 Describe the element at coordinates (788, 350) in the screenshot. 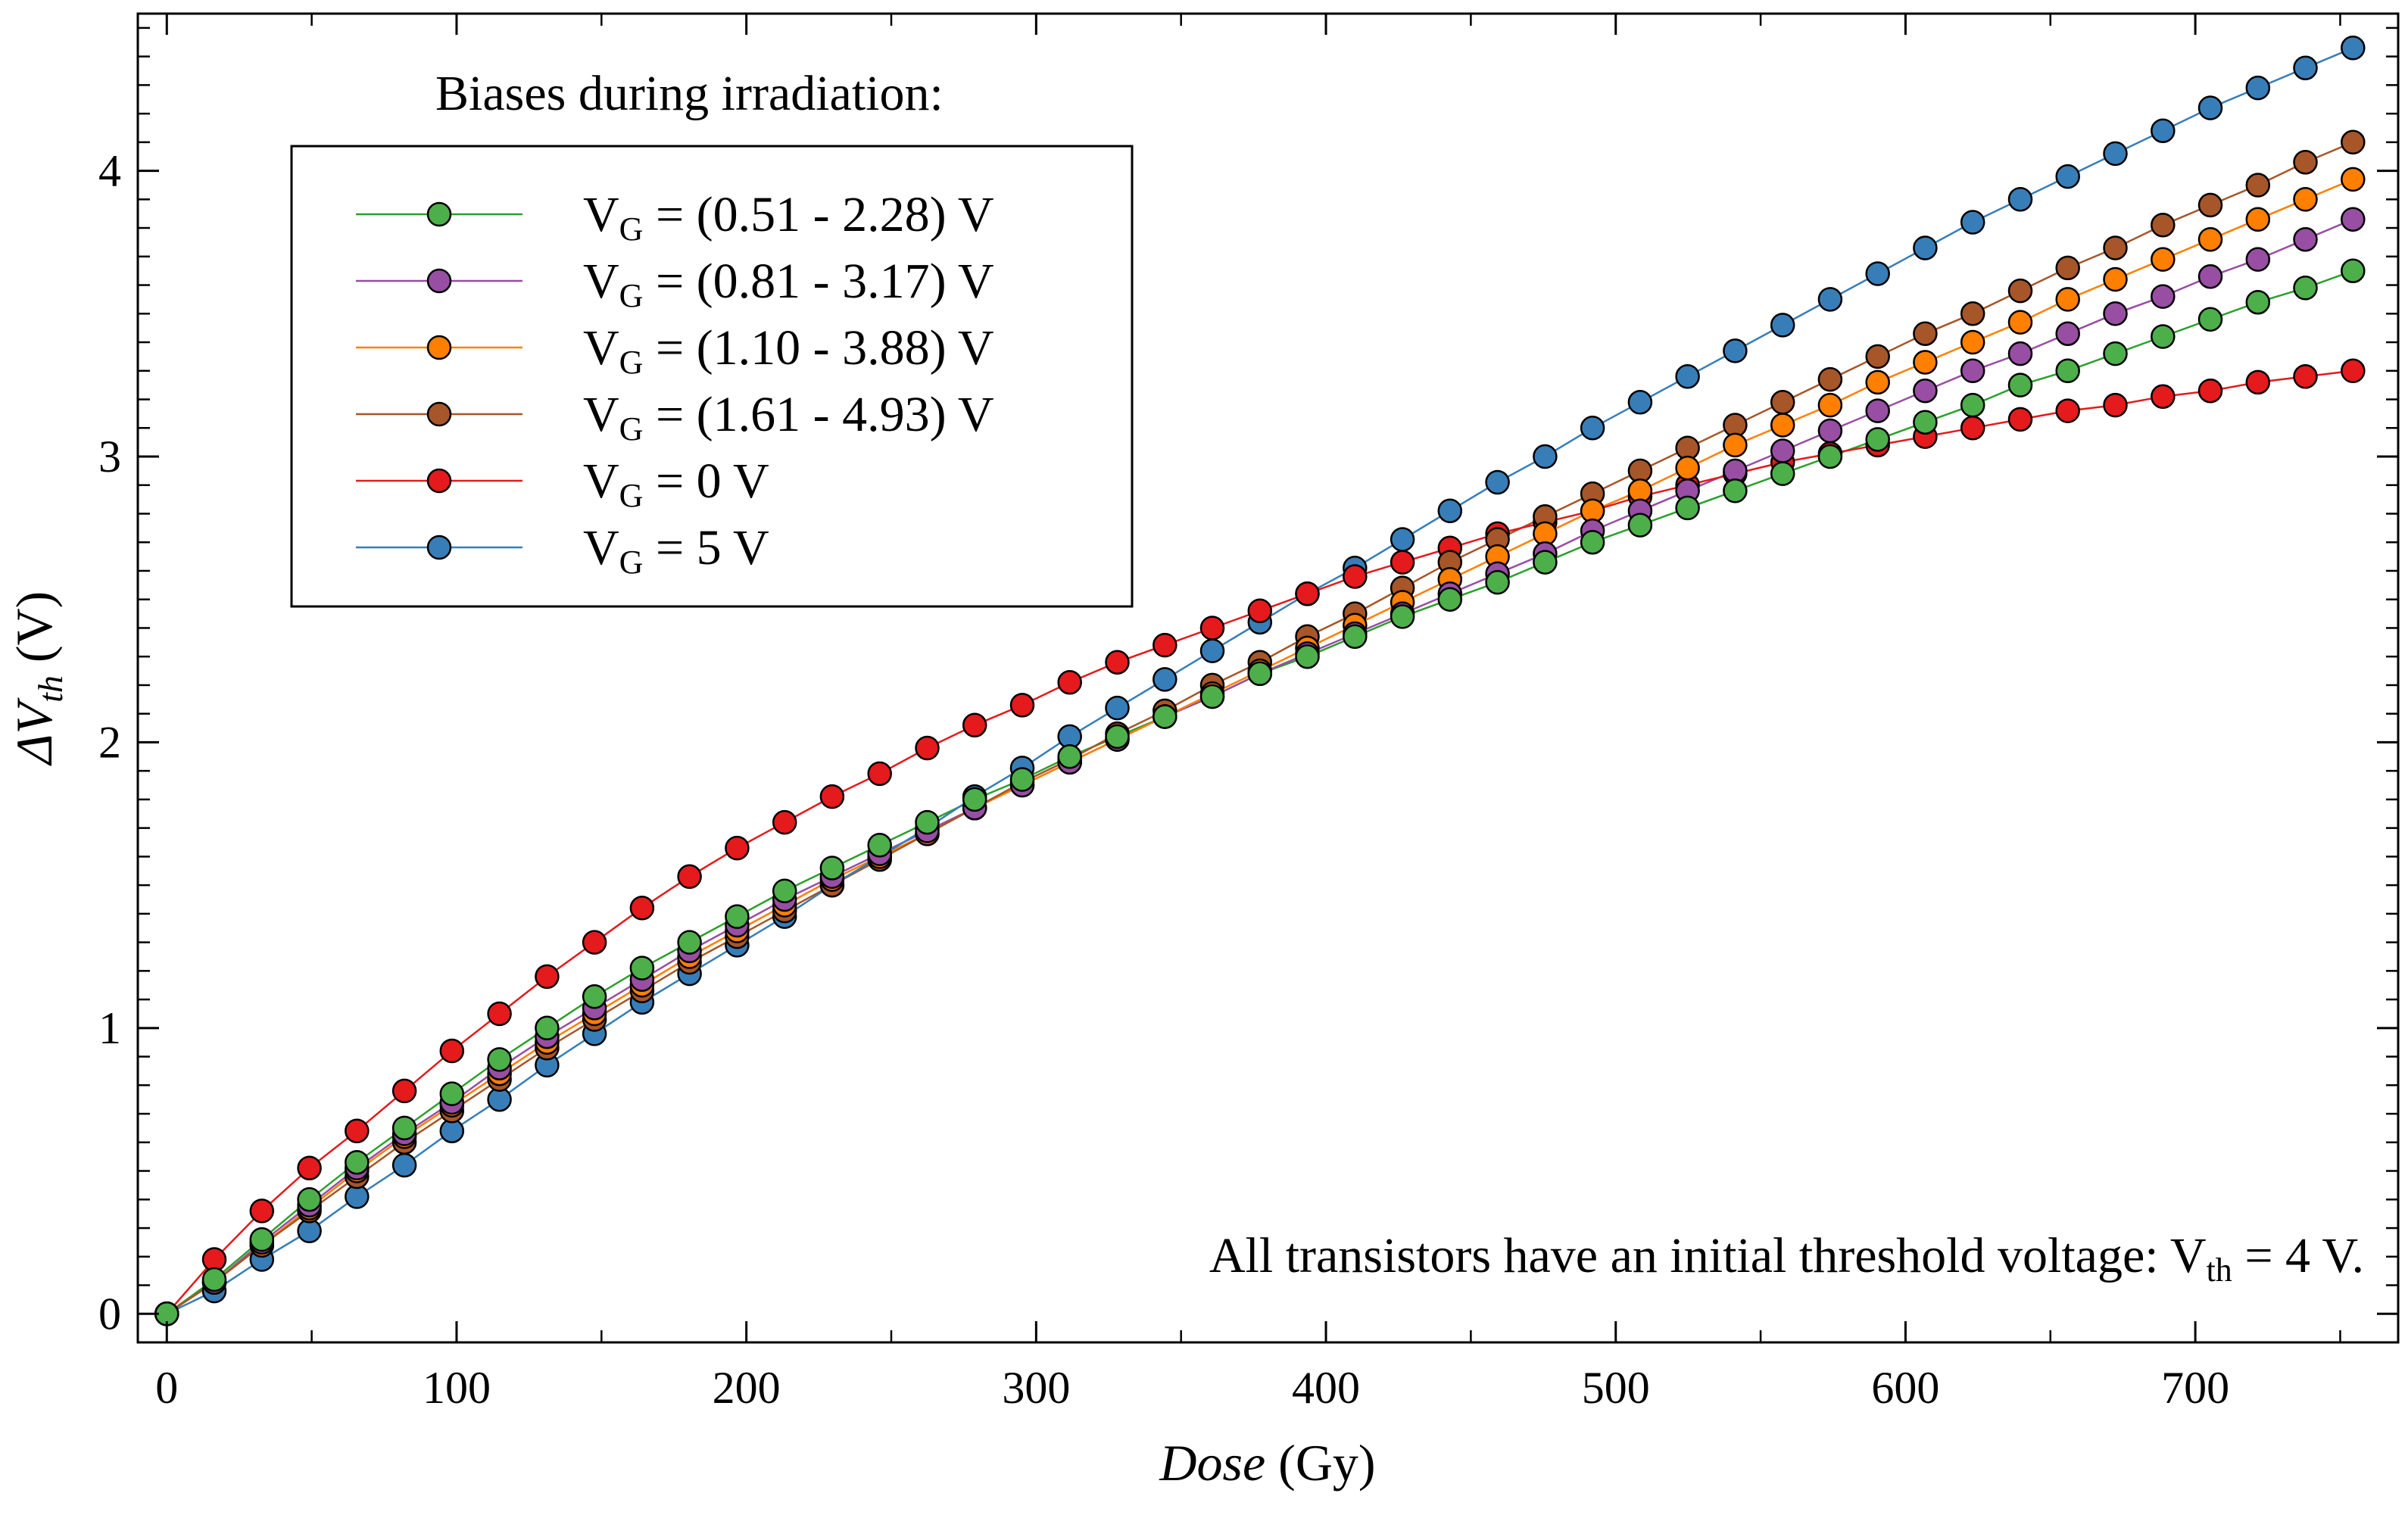

I see `legend-label: VG = (1.10 - 3.88) V` at that location.